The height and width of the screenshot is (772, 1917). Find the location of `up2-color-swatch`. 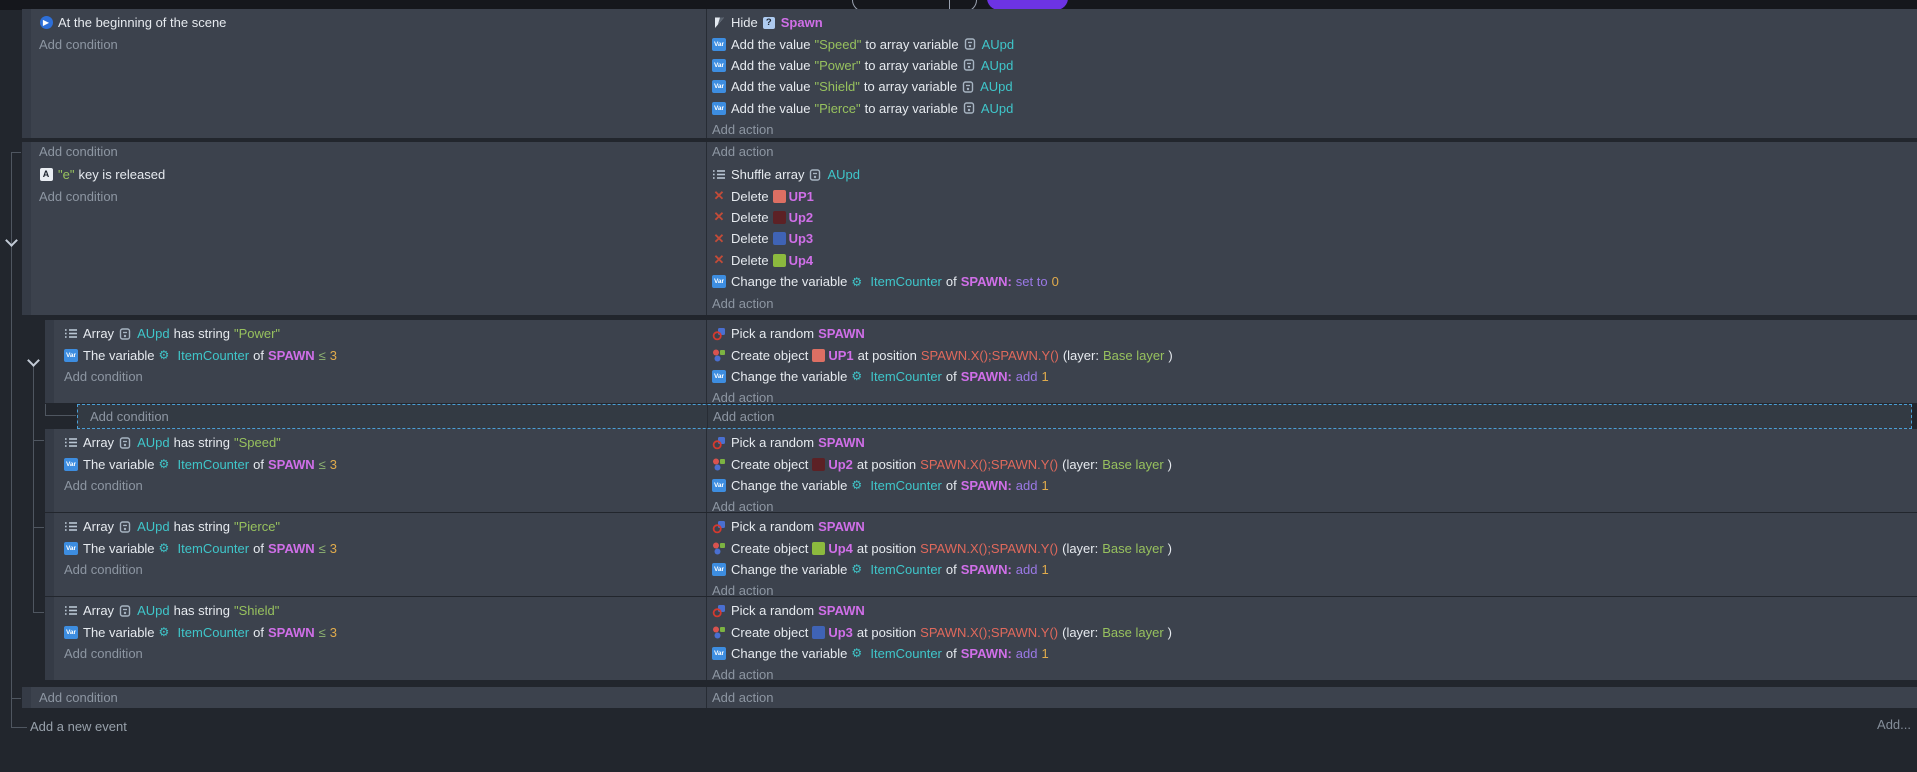

up2-color-swatch is located at coordinates (779, 217).